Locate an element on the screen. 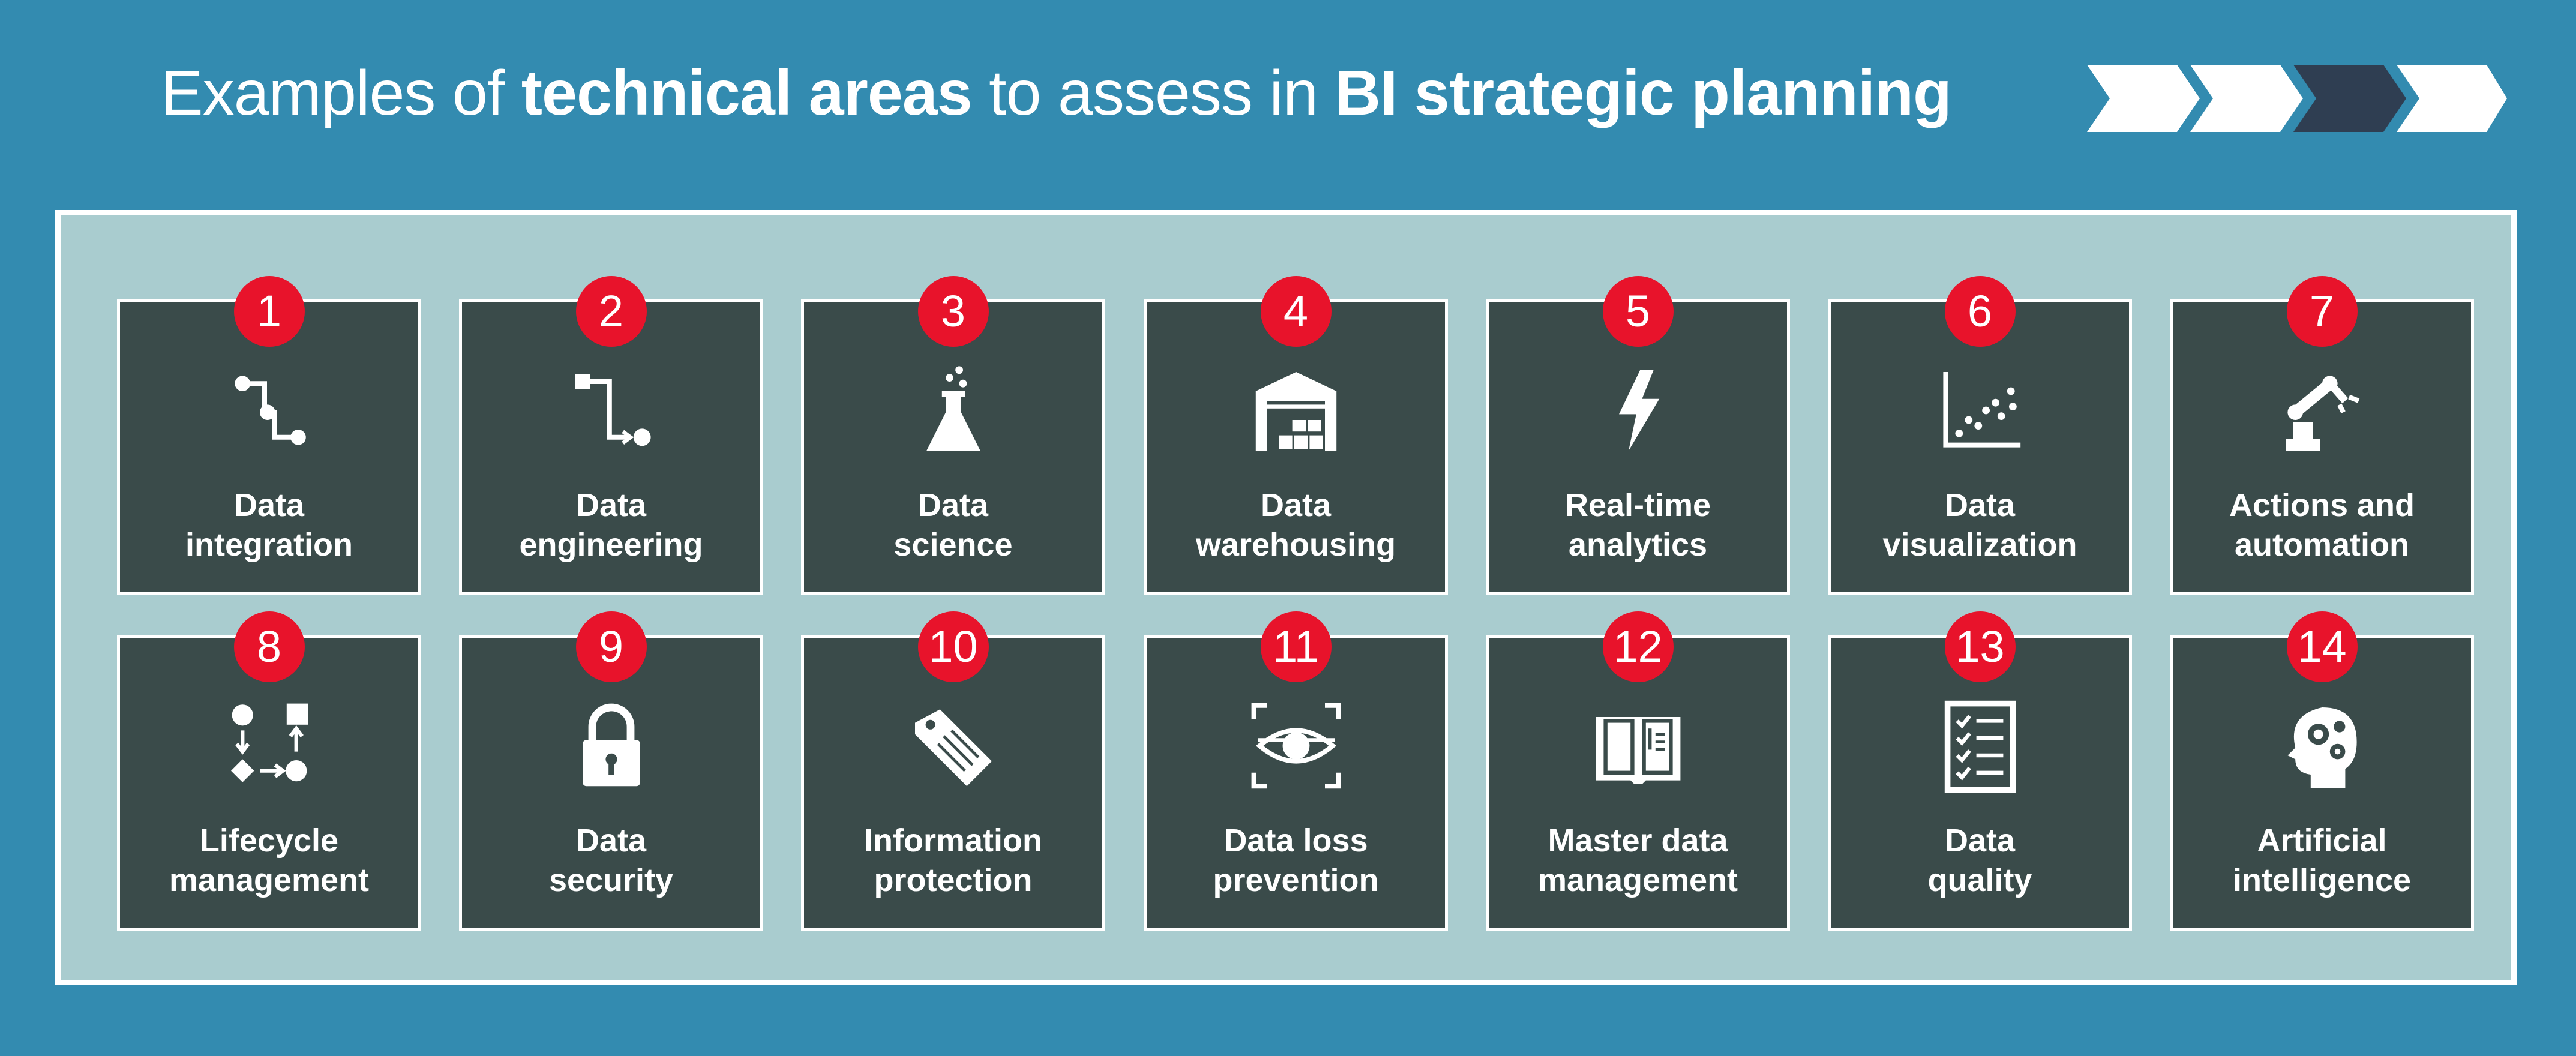 This screenshot has width=2576, height=1056. area-card: 1 Data integration is located at coordinates (269, 435).